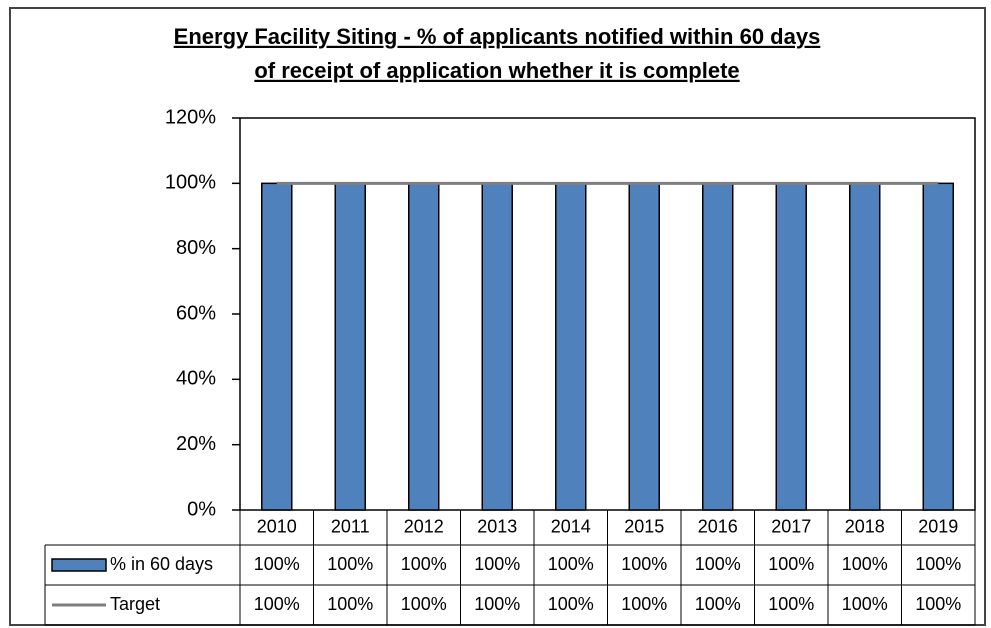 This screenshot has height=628, width=991. What do you see at coordinates (791, 526) in the screenshot?
I see `x-tick-label: 2017` at bounding box center [791, 526].